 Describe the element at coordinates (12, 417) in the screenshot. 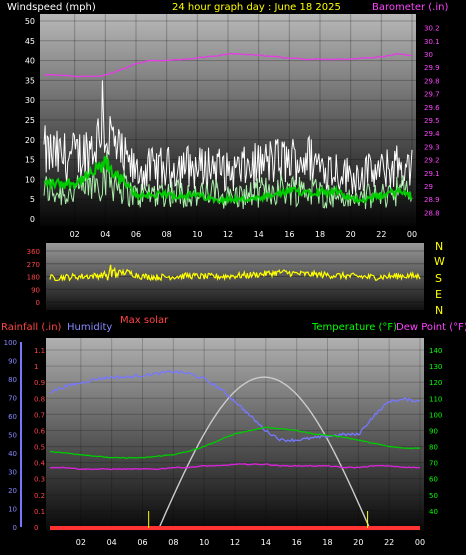

I see `humidity-y-tick: 60` at that location.